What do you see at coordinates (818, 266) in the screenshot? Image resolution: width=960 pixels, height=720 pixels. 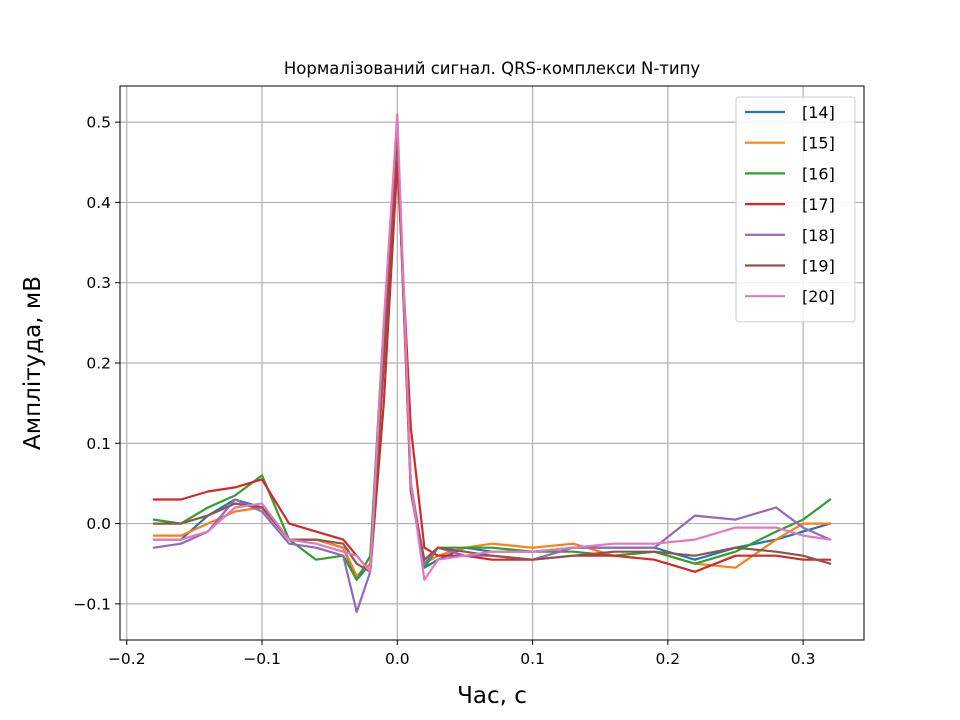 I see `legend-label: [19]` at bounding box center [818, 266].